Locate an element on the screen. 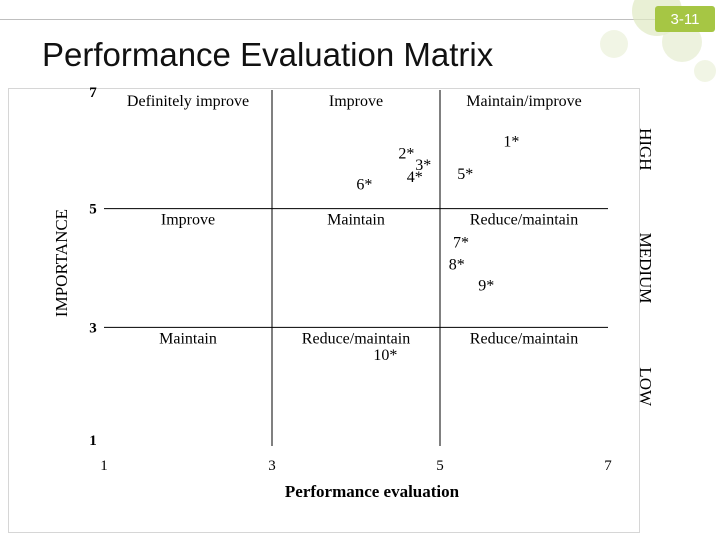 Image resolution: width=720 pixels, height=540 pixels. header-rule is located at coordinates (327, 19).